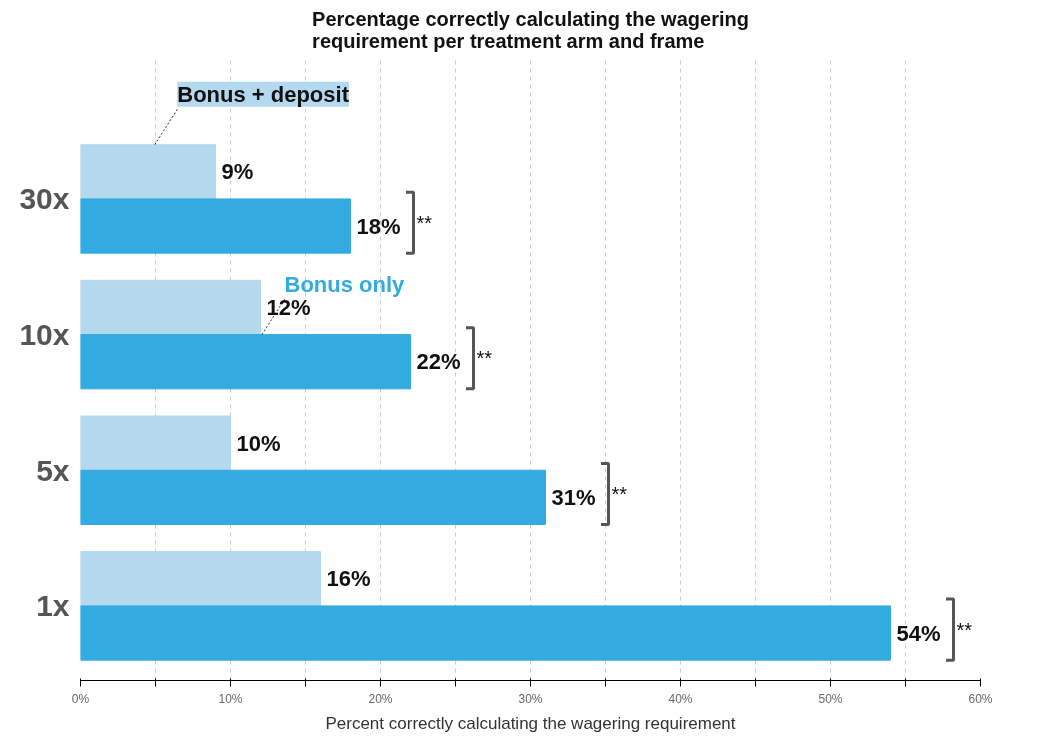 The height and width of the screenshot is (743, 1053). Describe the element at coordinates (44, 335) in the screenshot. I see `y-tick-label: 10x` at that location.